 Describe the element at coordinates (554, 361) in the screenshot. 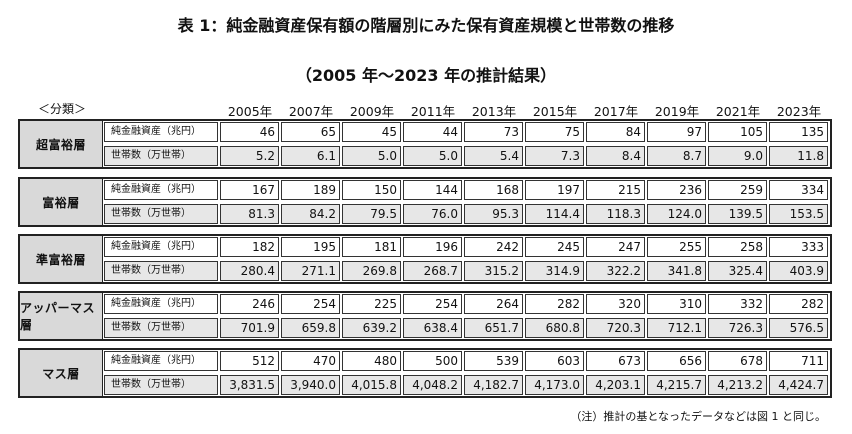

I see `table-cell: 603` at that location.